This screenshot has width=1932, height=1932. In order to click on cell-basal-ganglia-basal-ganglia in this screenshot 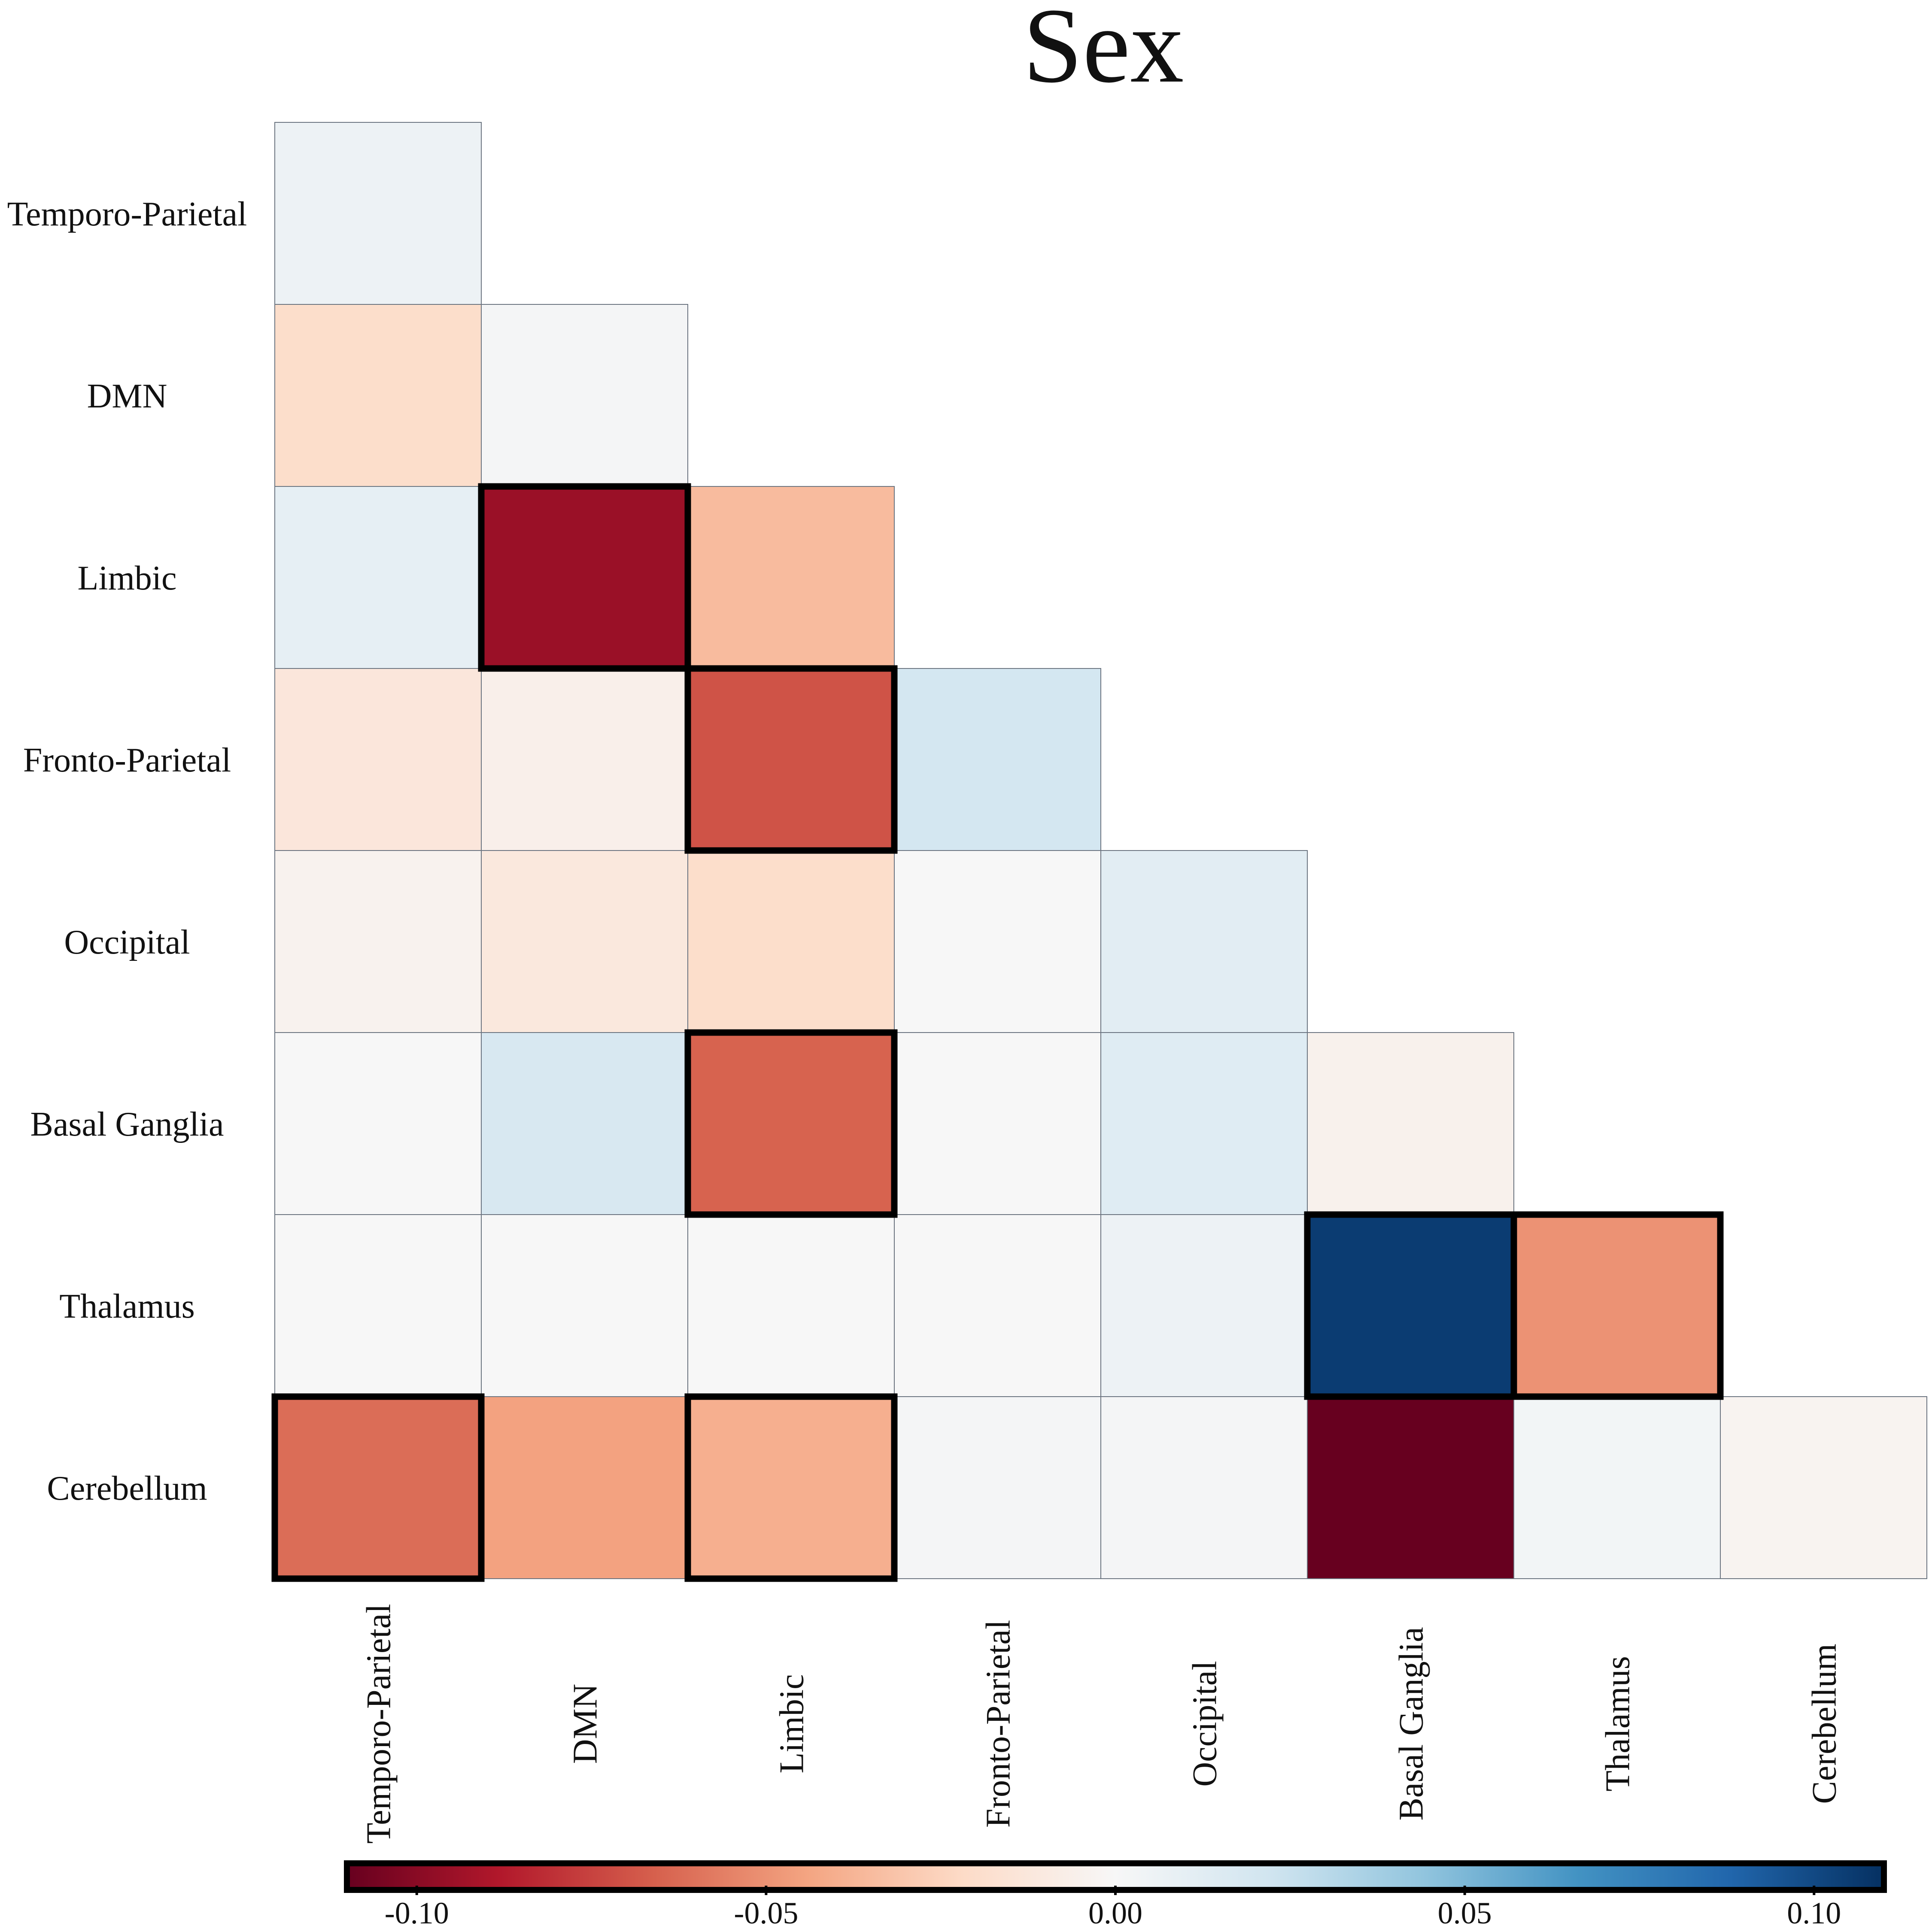, I will do `click(1411, 1124)`.